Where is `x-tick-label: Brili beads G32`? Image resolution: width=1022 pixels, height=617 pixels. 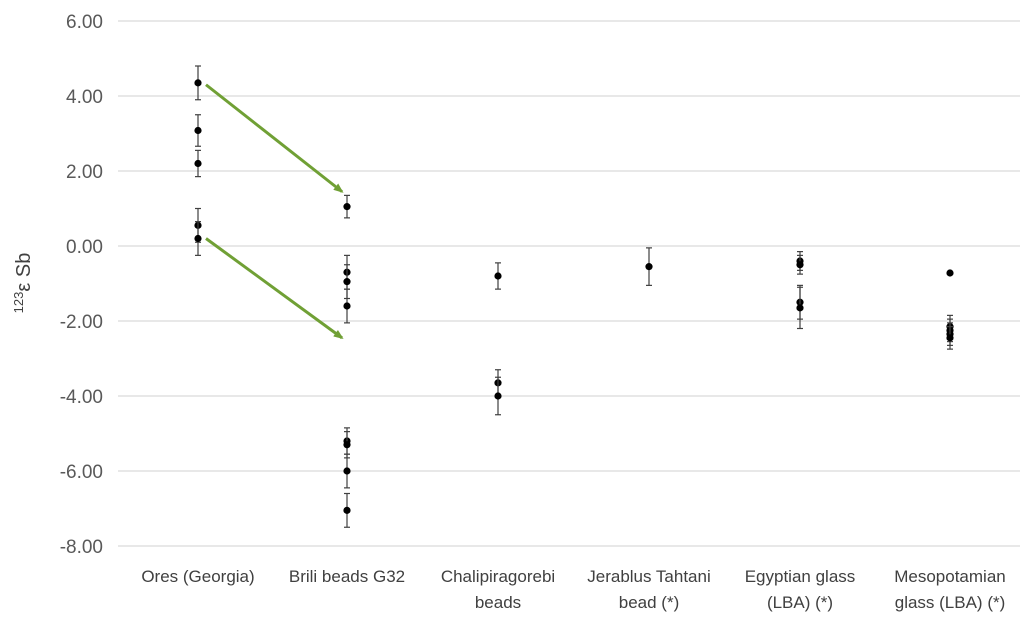
x-tick-label: Brili beads G32 is located at coordinates (347, 576).